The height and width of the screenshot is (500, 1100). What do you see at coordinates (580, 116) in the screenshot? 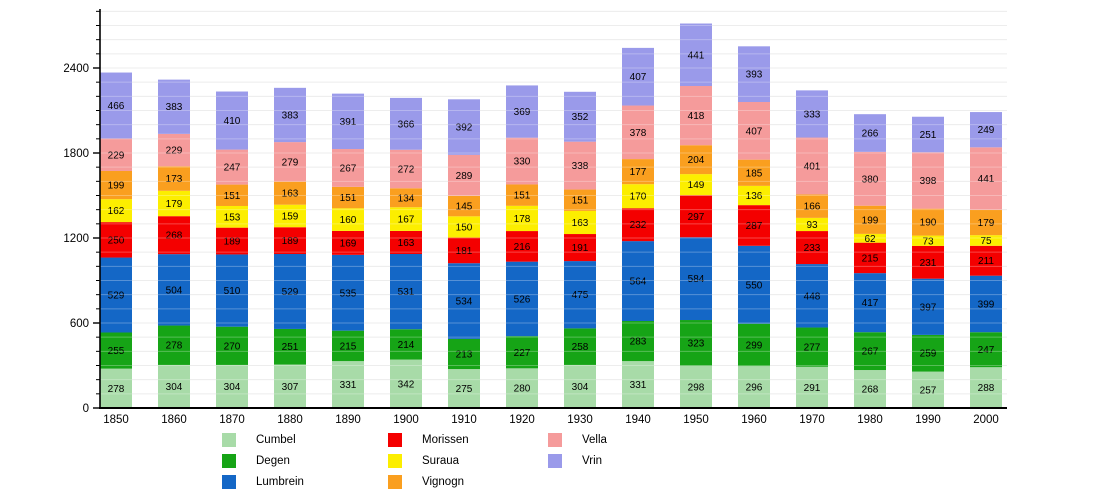
I see `bar-segment-vrin-1930` at bounding box center [580, 116].